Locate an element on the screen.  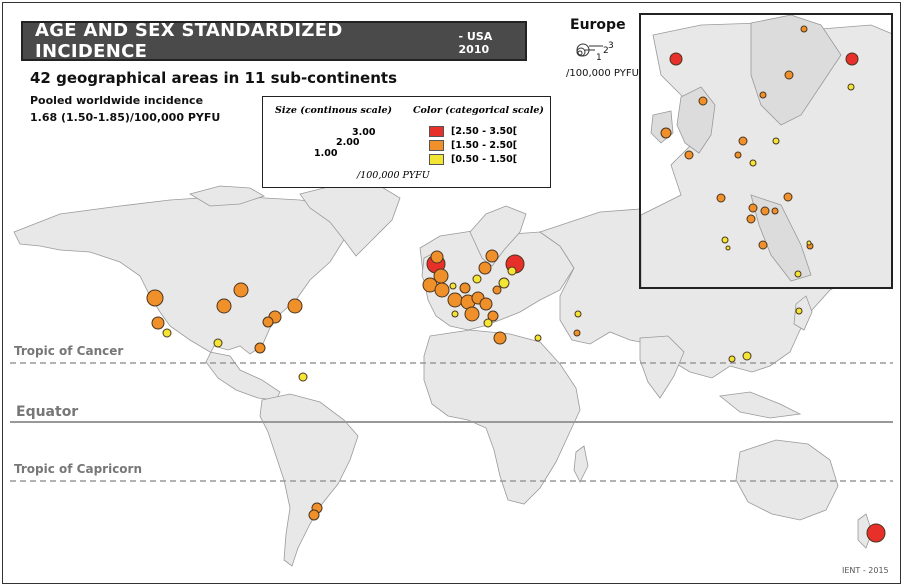
tropic-of-cancer-label: Tropic of Cancer is located at coordinates (69, 351).